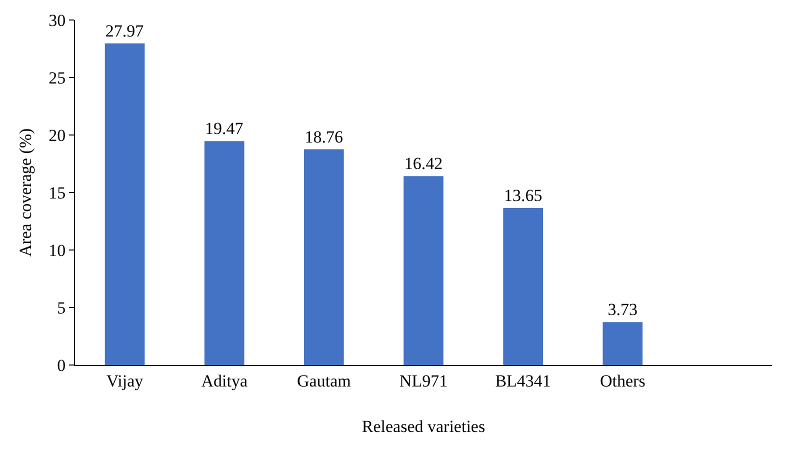  Describe the element at coordinates (423, 164) in the screenshot. I see `data-label: 16.42` at that location.